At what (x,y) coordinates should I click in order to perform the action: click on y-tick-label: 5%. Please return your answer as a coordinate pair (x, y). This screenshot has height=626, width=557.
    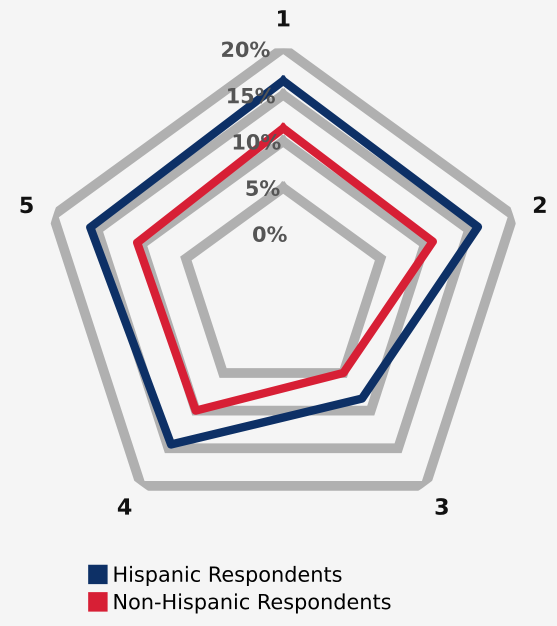
    Looking at the image, I should click on (263, 188).